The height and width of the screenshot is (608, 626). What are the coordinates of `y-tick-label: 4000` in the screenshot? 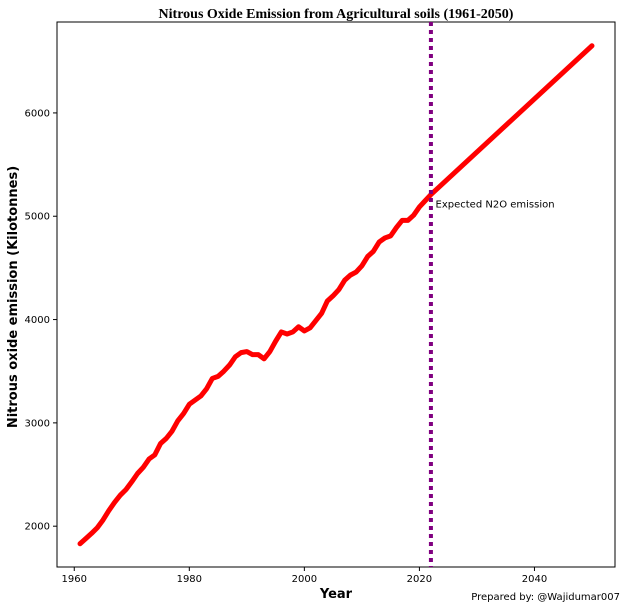 It's located at (37, 320).